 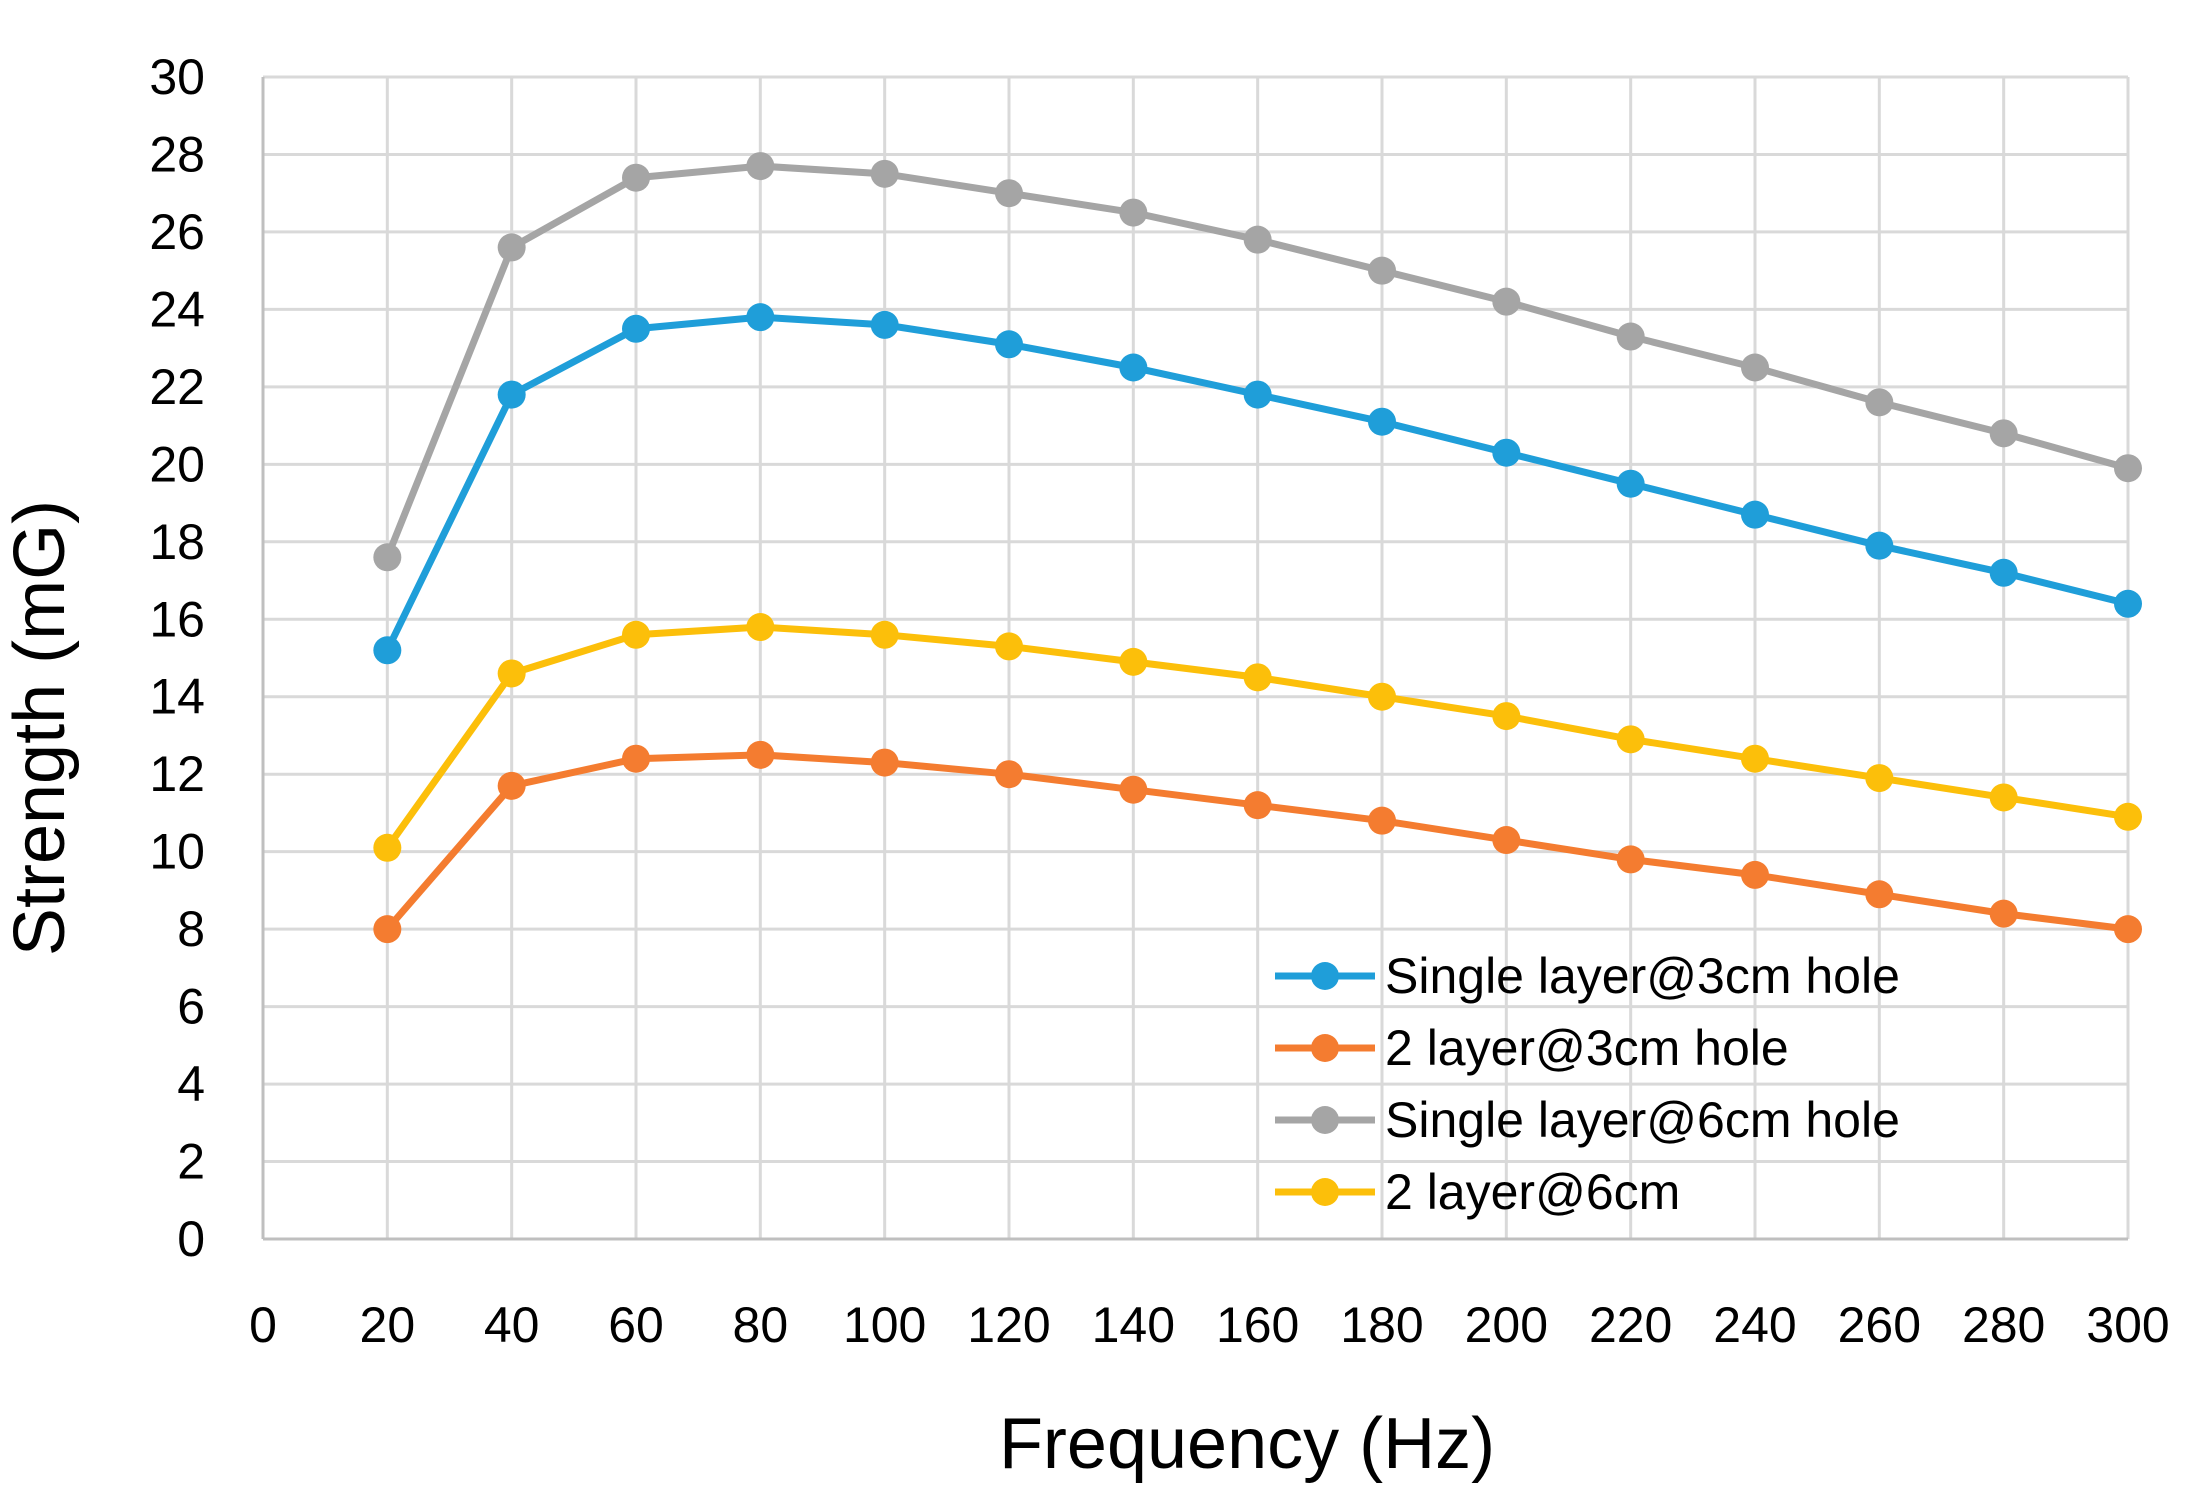 What do you see at coordinates (191, 929) in the screenshot?
I see `y-tick-label: 8` at bounding box center [191, 929].